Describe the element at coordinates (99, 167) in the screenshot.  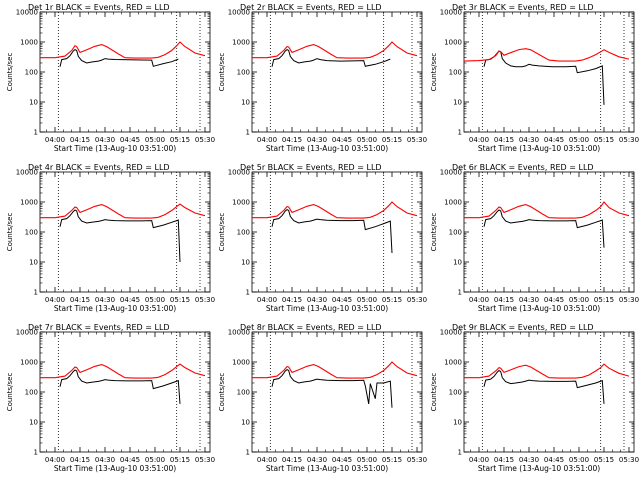
I see `panel-title: Det 4r BLACK = Events, RED = LLD` at that location.